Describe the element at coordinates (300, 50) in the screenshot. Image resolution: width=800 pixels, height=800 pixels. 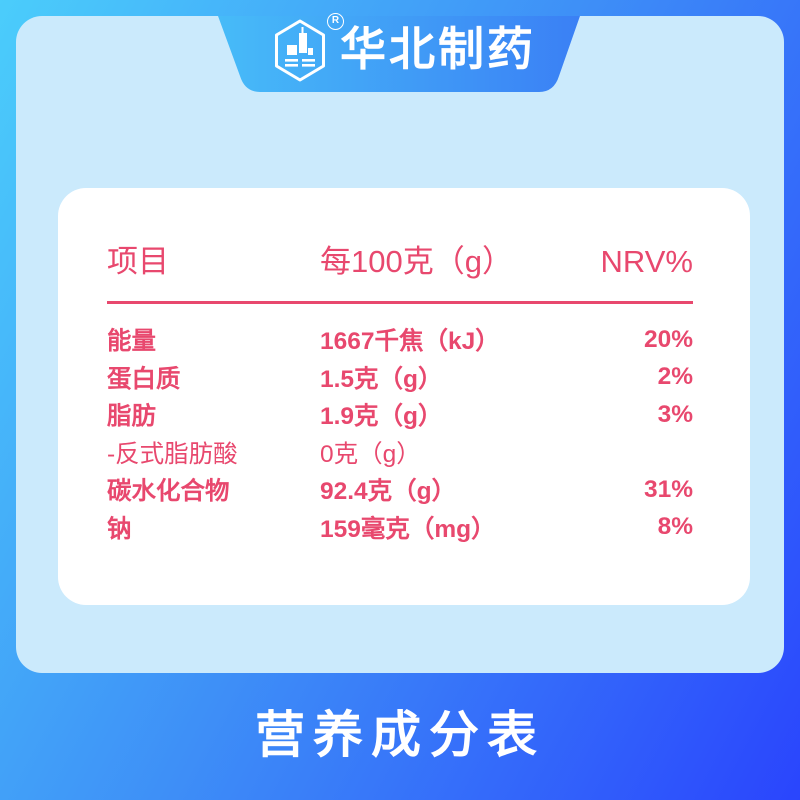
I see `brand-hexagon-icon` at that location.